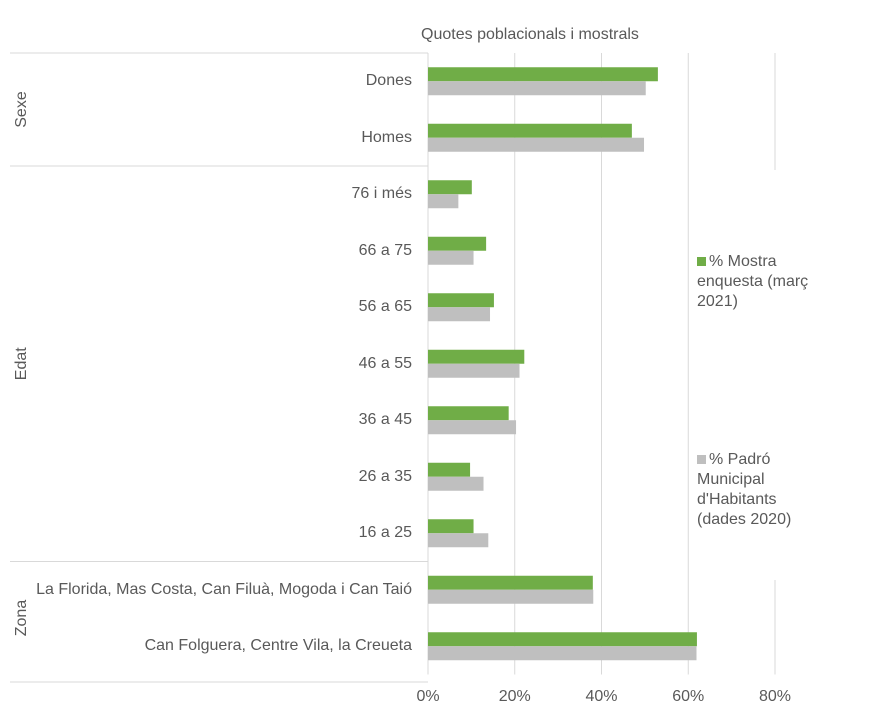 Image resolution: width=869 pixels, height=706 pixels. Describe the element at coordinates (775, 696) in the screenshot. I see `x-tick-label: 80%` at that location.